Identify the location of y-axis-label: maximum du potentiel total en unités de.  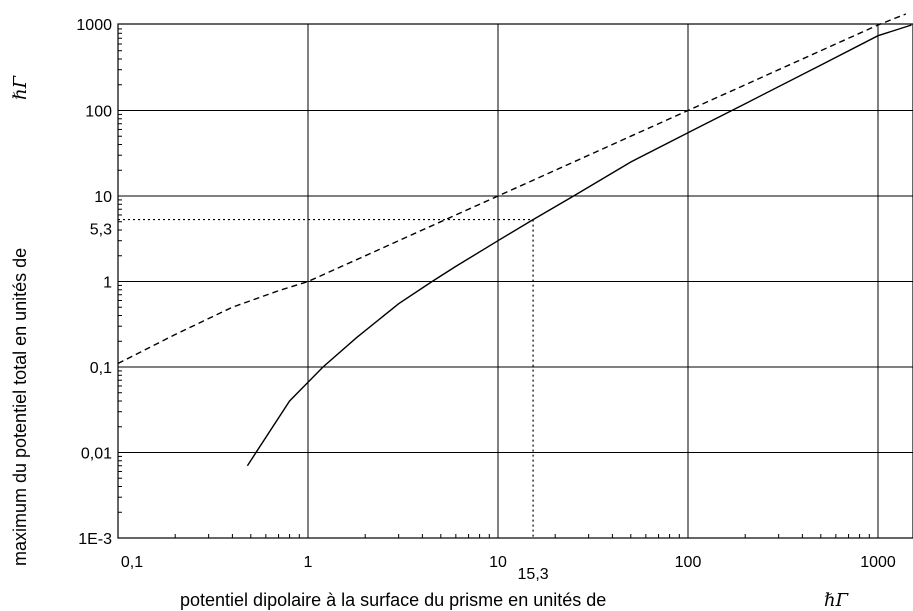
(20, 407).